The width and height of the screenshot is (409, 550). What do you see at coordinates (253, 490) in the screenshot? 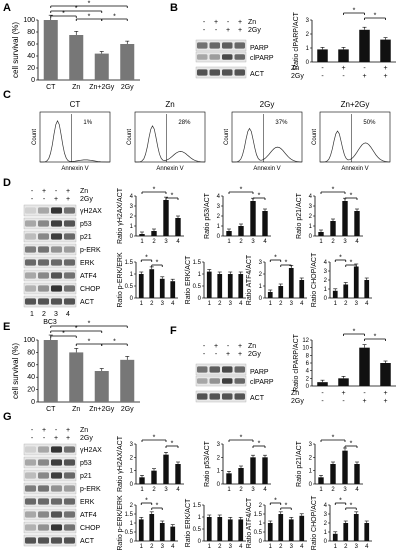
I see `G-xlabel-c2-3: 3` at bounding box center [253, 490].